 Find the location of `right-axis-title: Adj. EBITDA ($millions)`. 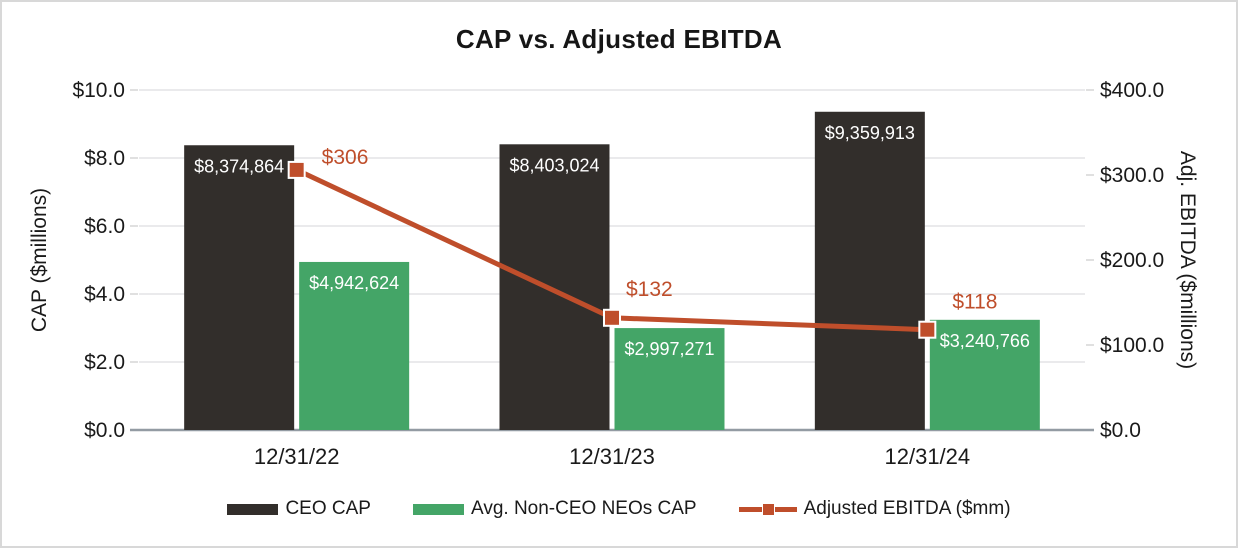

right-axis-title: Adj. EBITDA ($millions) is located at coordinates (1187, 260).